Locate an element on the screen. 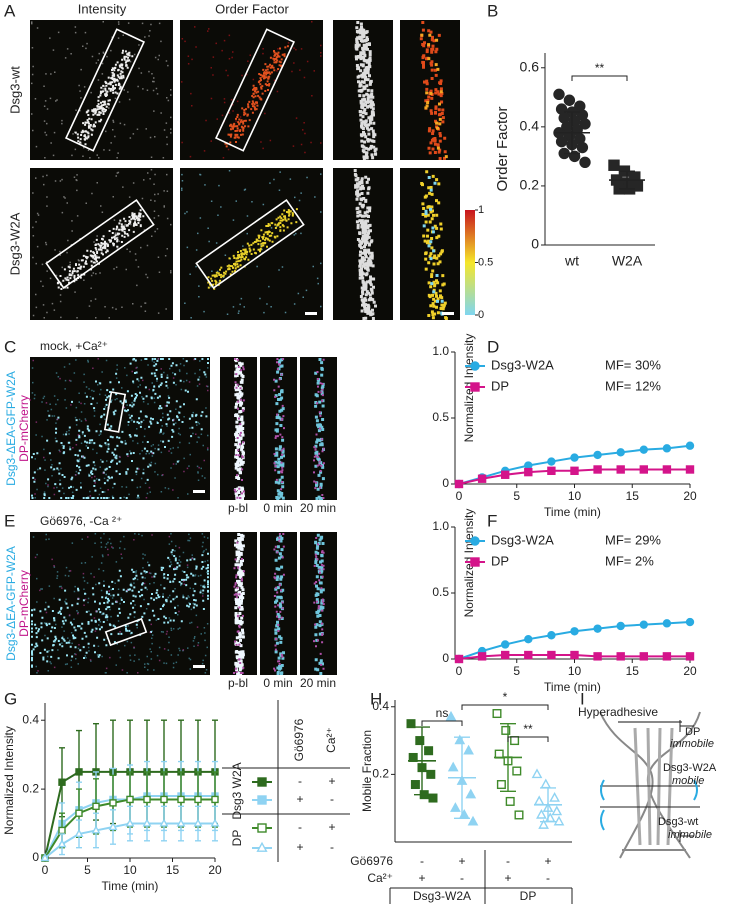 This screenshot has width=731, height=919. channel-label: Dsg3-ΔEA-GFP-W2A is located at coordinates (11, 603).